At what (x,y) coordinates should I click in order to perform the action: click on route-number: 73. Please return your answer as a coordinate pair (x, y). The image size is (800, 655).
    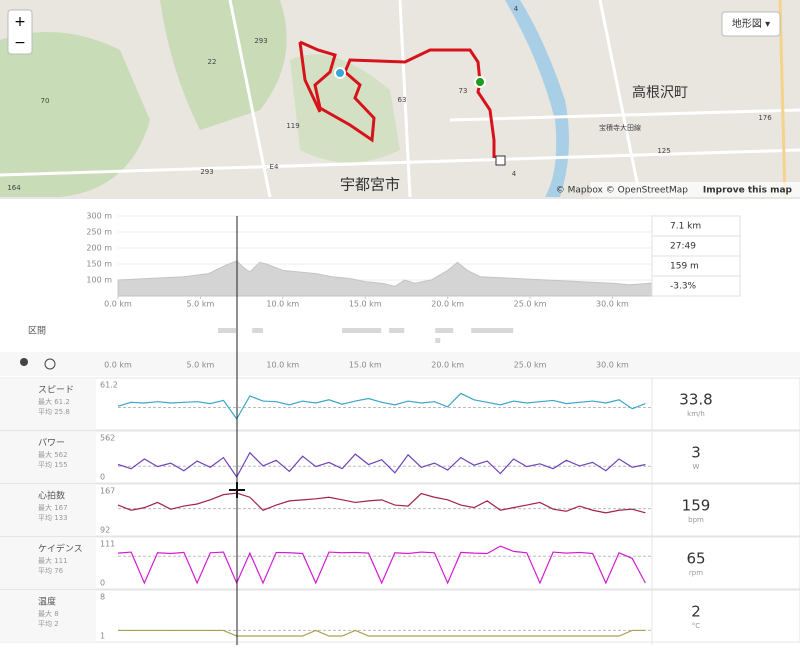
    Looking at the image, I should click on (463, 91).